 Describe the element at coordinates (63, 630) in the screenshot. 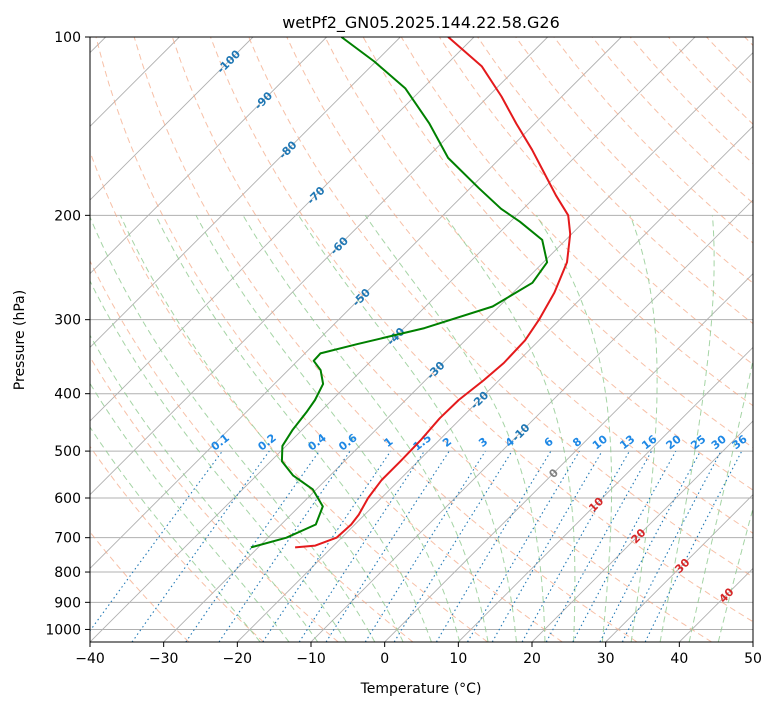

I see `y-tick-label: 1000` at that location.